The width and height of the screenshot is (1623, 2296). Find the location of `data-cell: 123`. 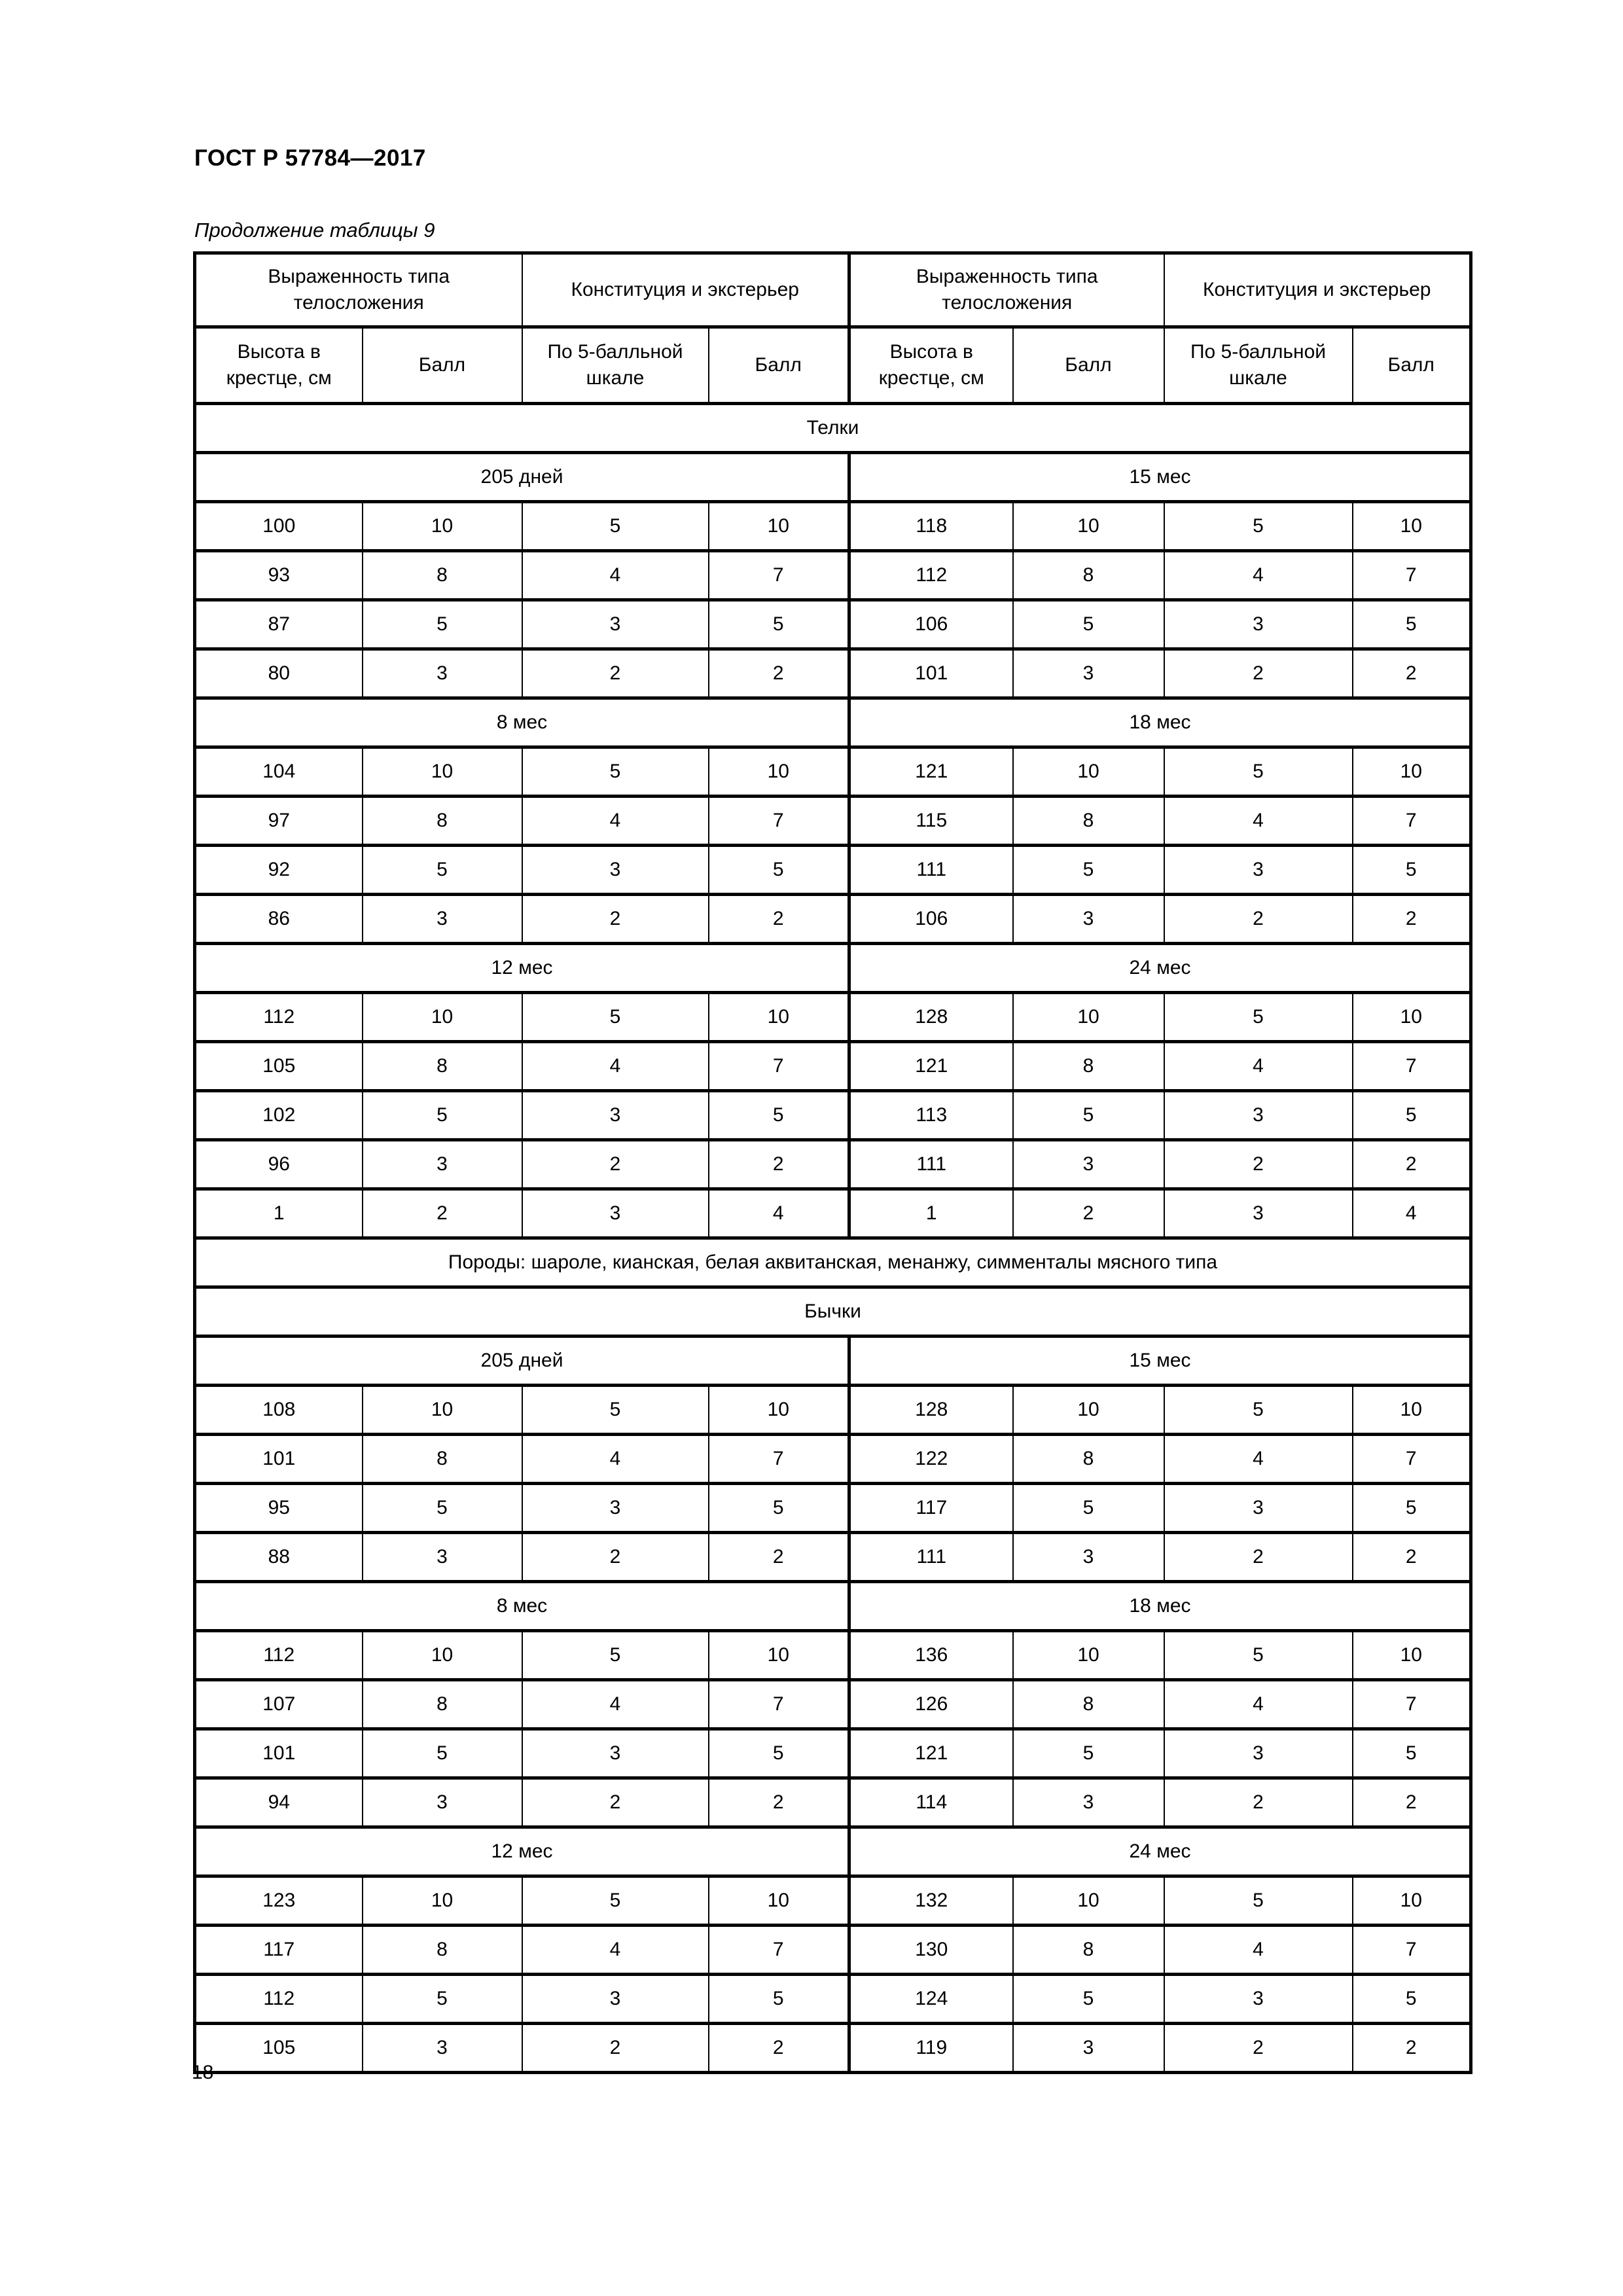

data-cell: 123 is located at coordinates (278, 1900).